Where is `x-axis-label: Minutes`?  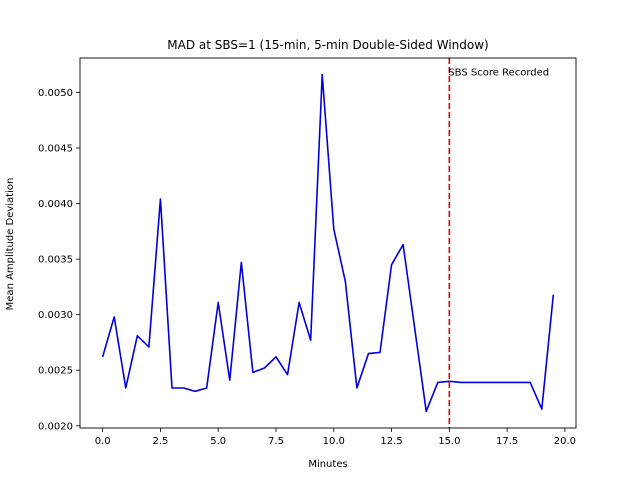
x-axis-label: Minutes is located at coordinates (327, 464).